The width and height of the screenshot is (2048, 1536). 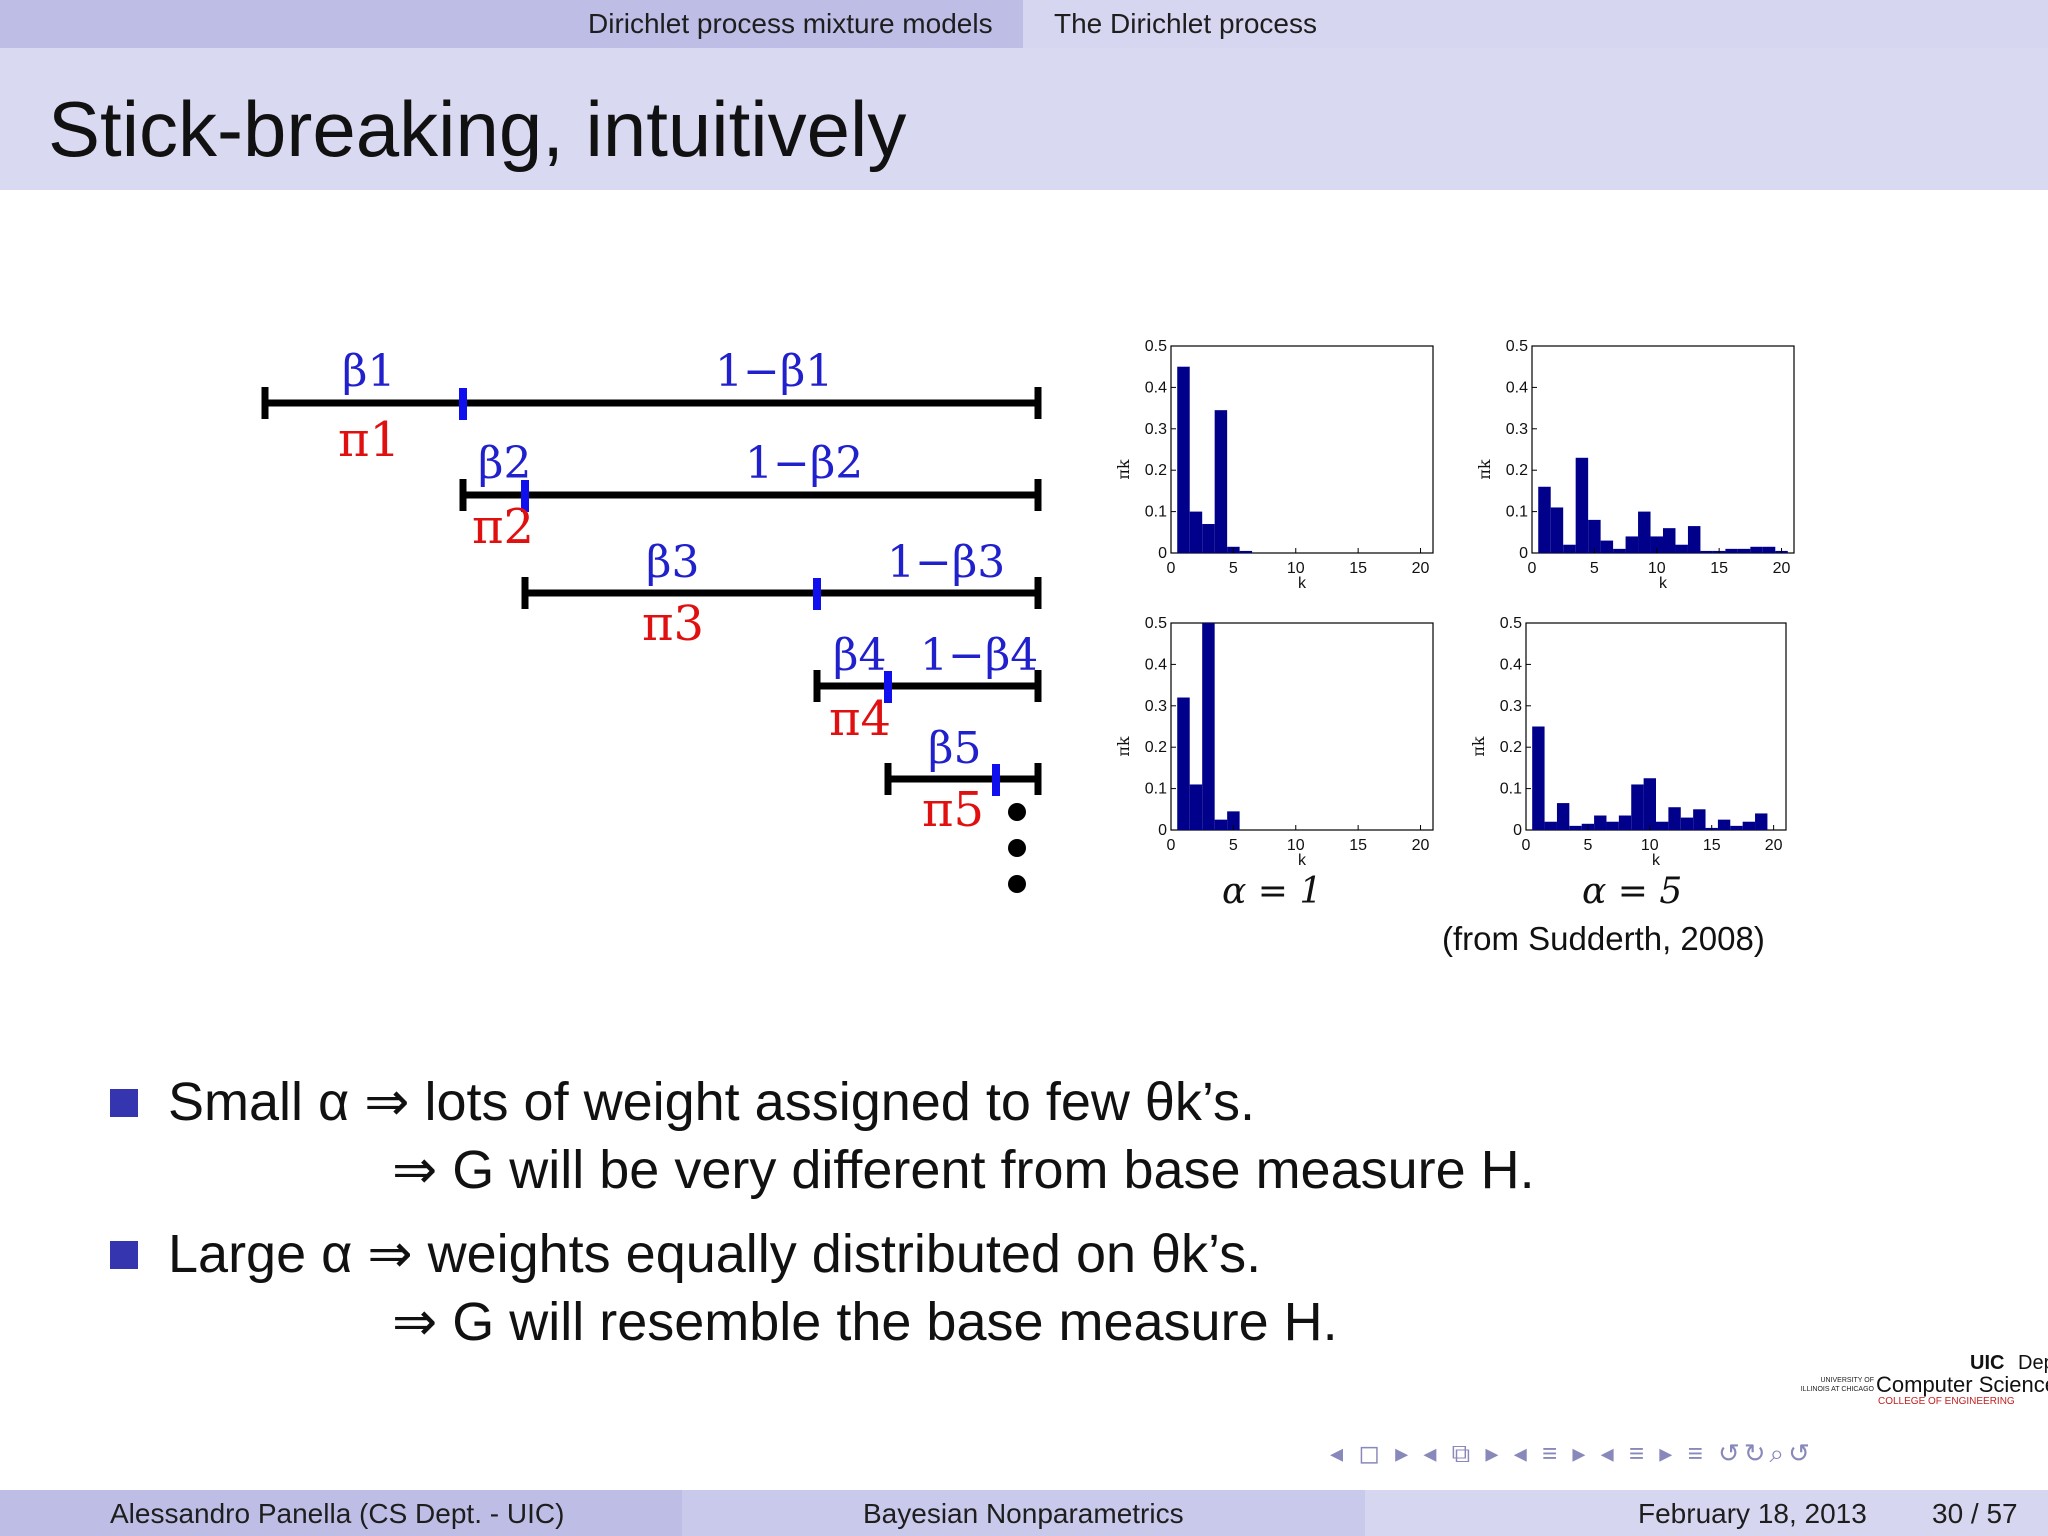 What do you see at coordinates (860, 719) in the screenshot?
I see `pi-label: π4` at bounding box center [860, 719].